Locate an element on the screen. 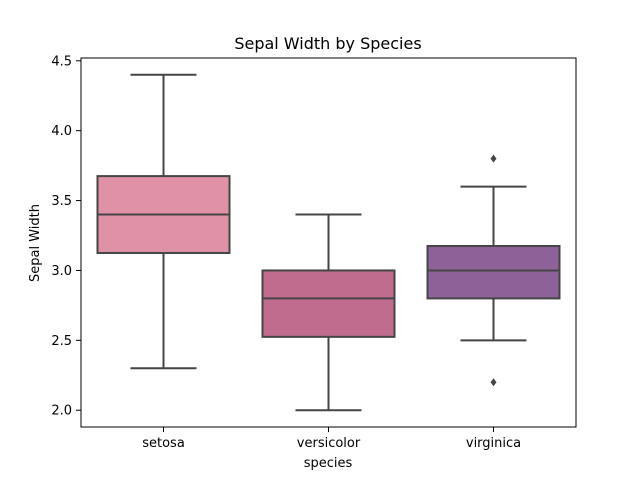 The image size is (640, 480). x-tick-label: versicolor is located at coordinates (329, 443).